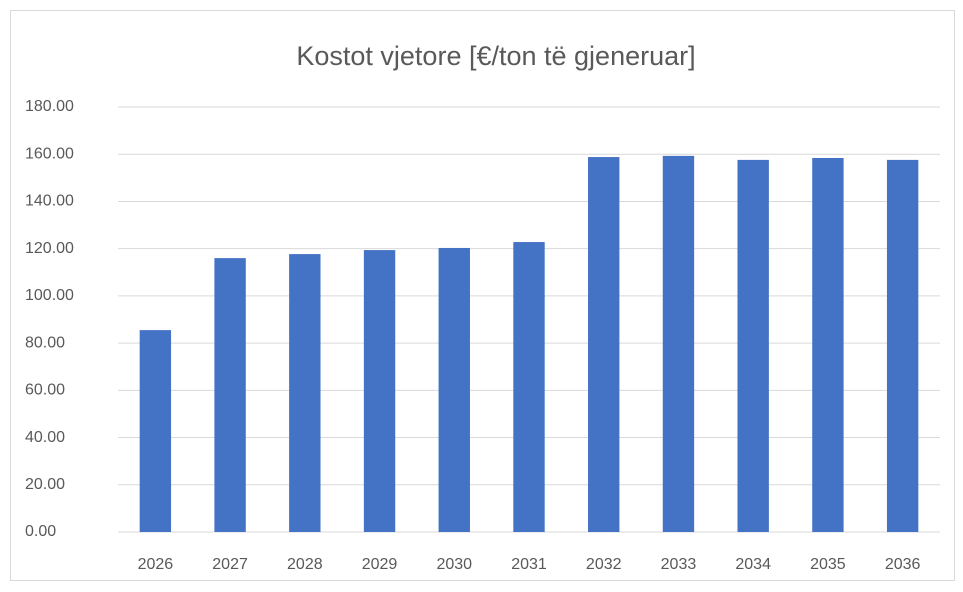 This screenshot has width=963, height=592. I want to click on x-tick-label: 2031, so click(529, 564).